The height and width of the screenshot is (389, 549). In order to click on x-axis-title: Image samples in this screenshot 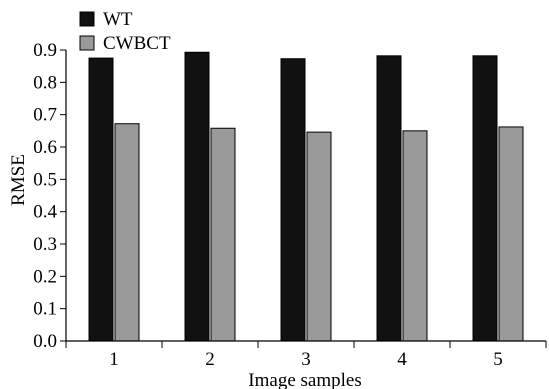, I will do `click(304, 379)`.